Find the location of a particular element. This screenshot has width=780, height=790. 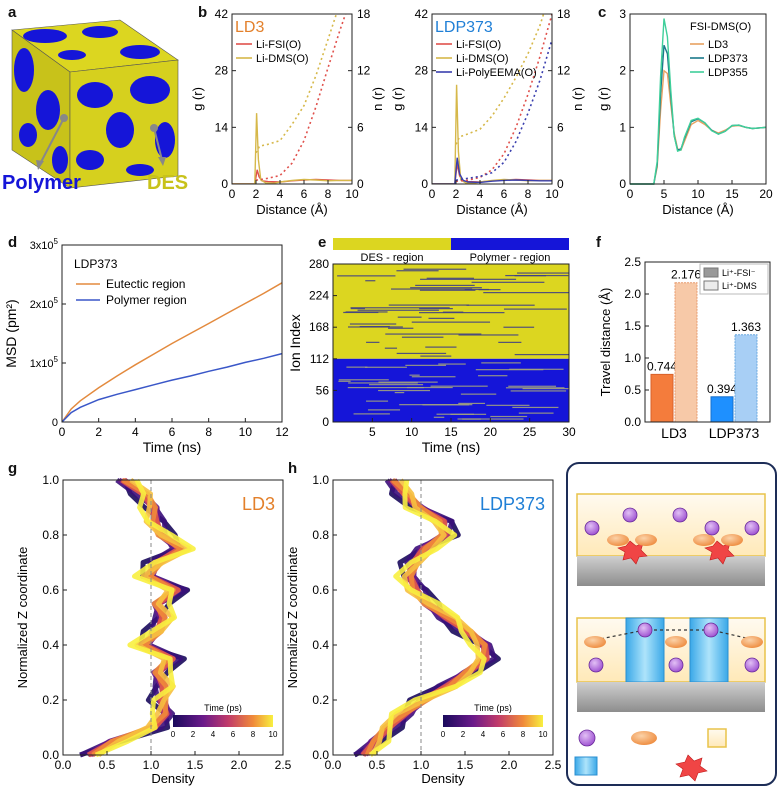

x-tick-label: 1.5 is located at coordinates (195, 765).